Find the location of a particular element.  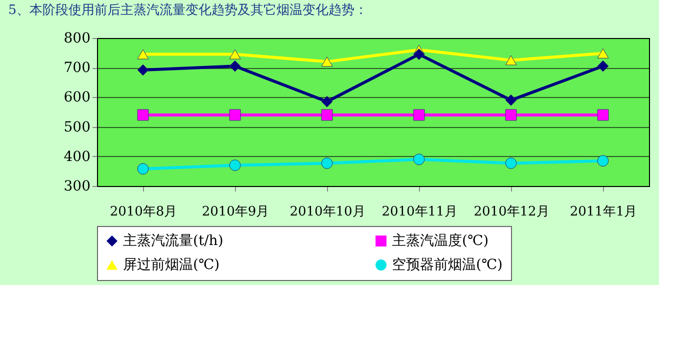

y-tick-label: 700 is located at coordinates (77, 68).